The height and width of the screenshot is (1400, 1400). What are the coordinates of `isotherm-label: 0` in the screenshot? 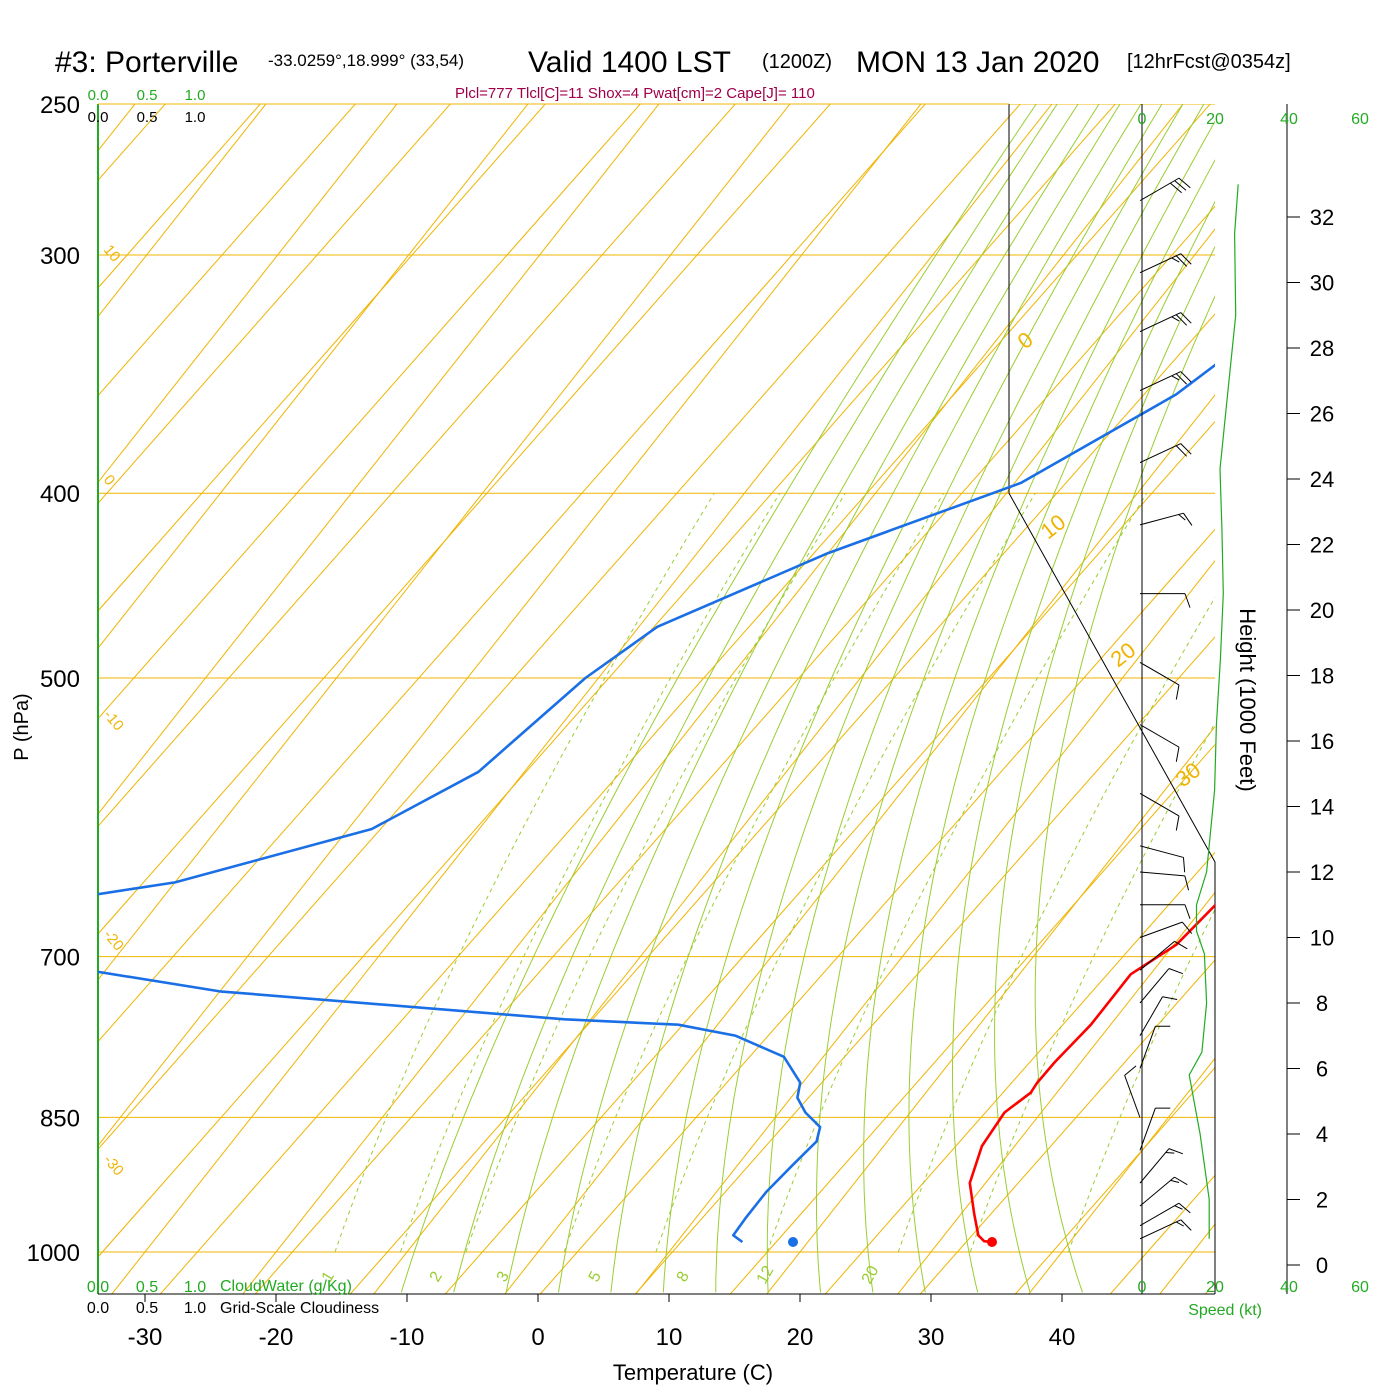 It's located at (109, 480).